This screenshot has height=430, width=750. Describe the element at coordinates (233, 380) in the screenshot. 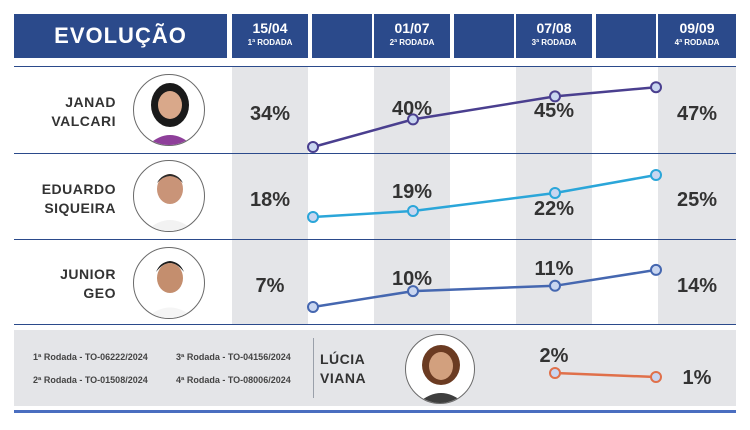

I see `source-round-4: 4ª Rodada - TO-08006/2024` at that location.